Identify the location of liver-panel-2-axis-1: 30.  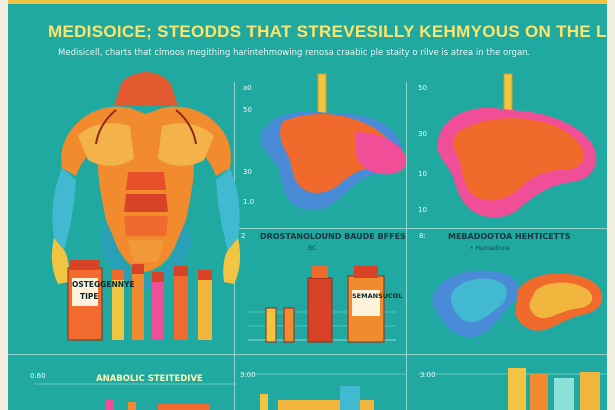
(422, 134).